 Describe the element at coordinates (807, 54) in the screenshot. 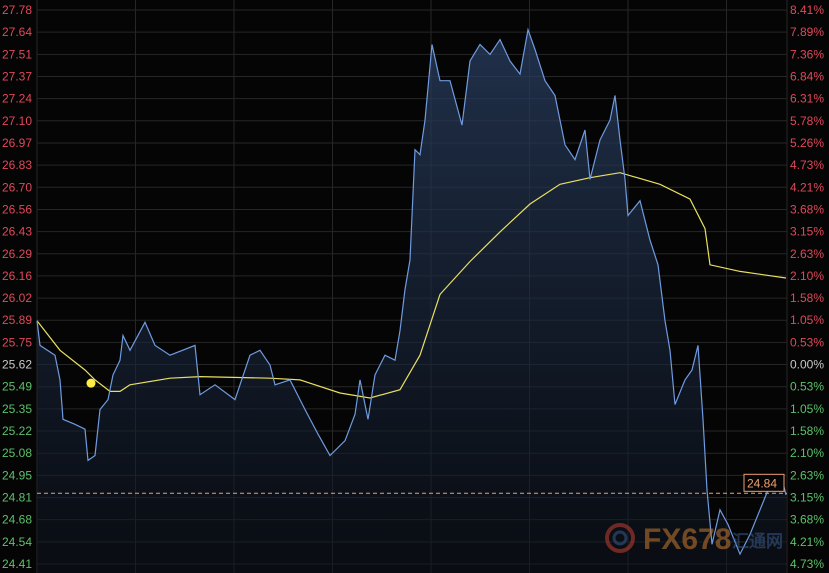

I see `right-tick-label: 7.36%` at that location.